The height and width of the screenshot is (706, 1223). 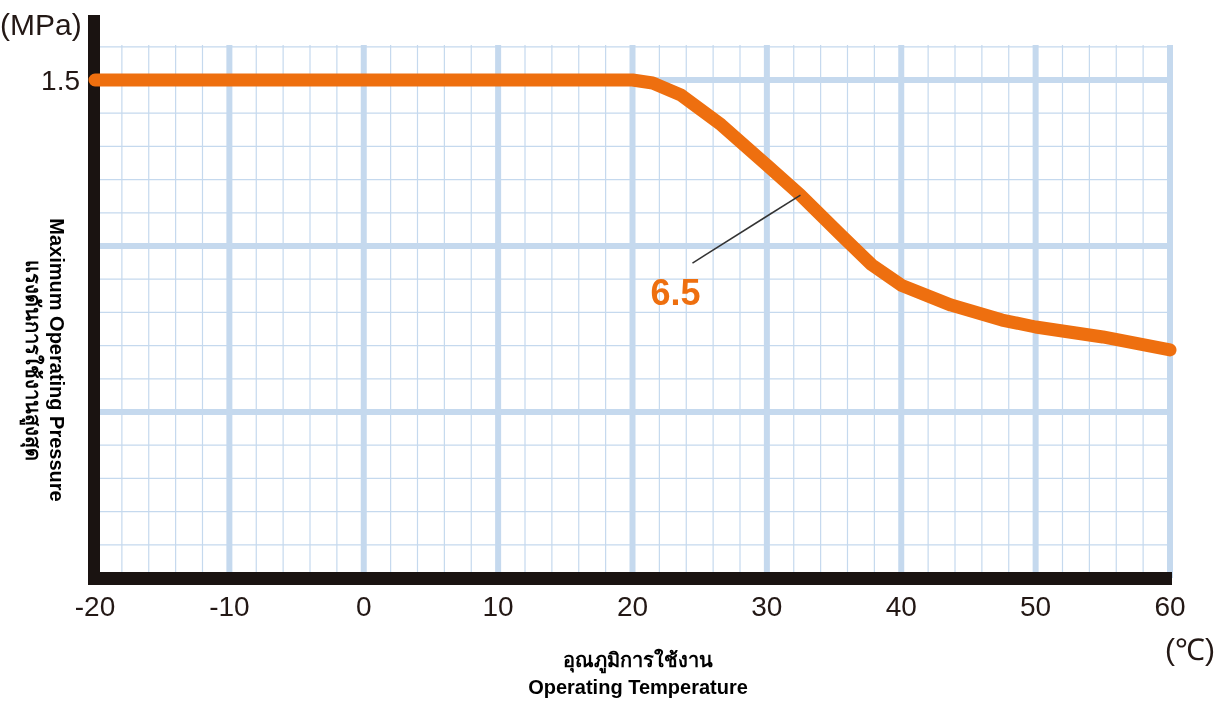 I want to click on x-tick-label: 50, so click(x=1036, y=606).